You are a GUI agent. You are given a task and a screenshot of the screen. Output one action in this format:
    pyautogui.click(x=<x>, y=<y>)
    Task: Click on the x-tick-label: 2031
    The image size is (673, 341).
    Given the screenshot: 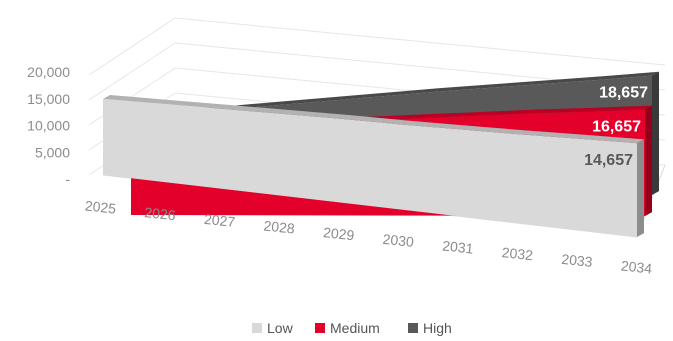 What is the action you would take?
    pyautogui.click(x=458, y=246)
    